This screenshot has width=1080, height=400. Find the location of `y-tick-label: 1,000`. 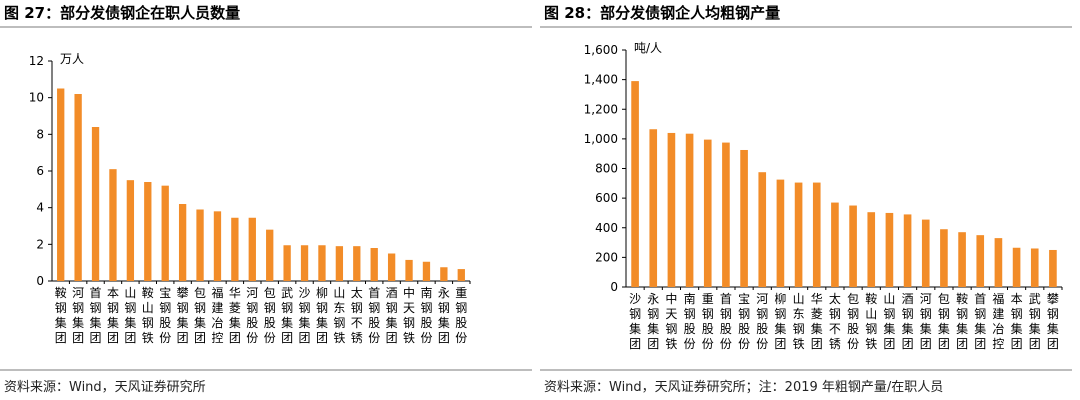

y-tick-label: 1,000 is located at coordinates (601, 139).